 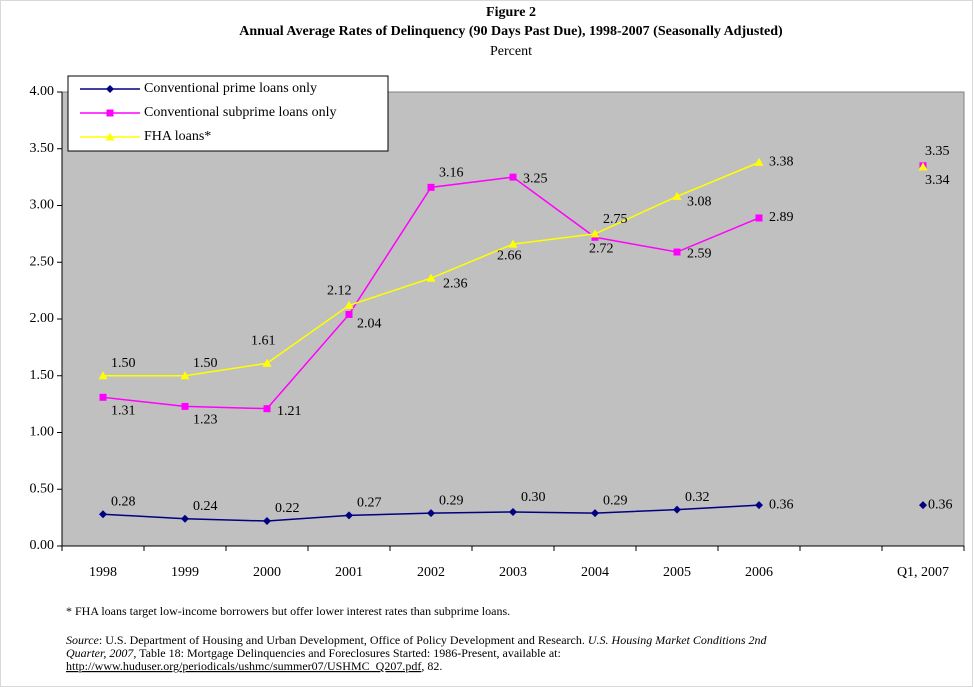 I want to click on source-title: Quarter, 2007, so click(x=100, y=653).